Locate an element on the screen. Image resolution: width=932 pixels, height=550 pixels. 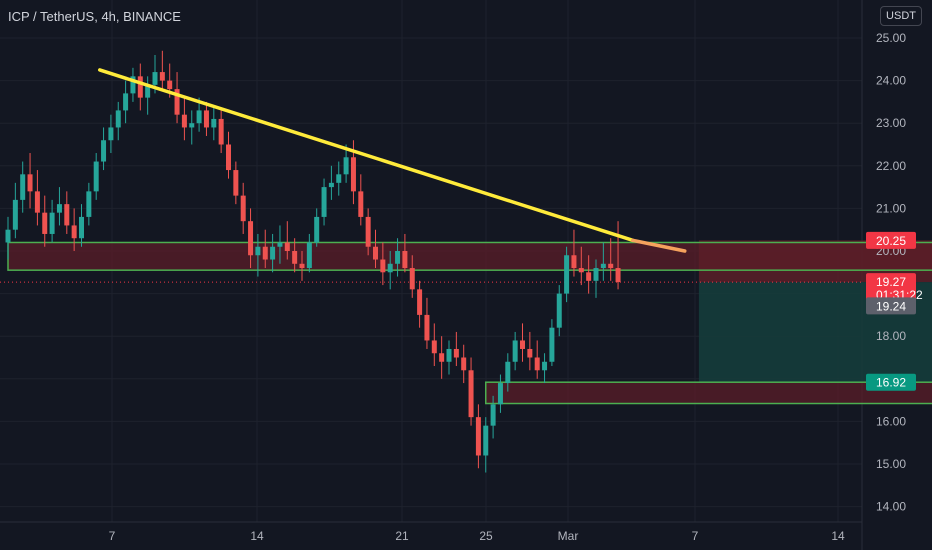
prev-close-label: 19.24 is located at coordinates (891, 306).